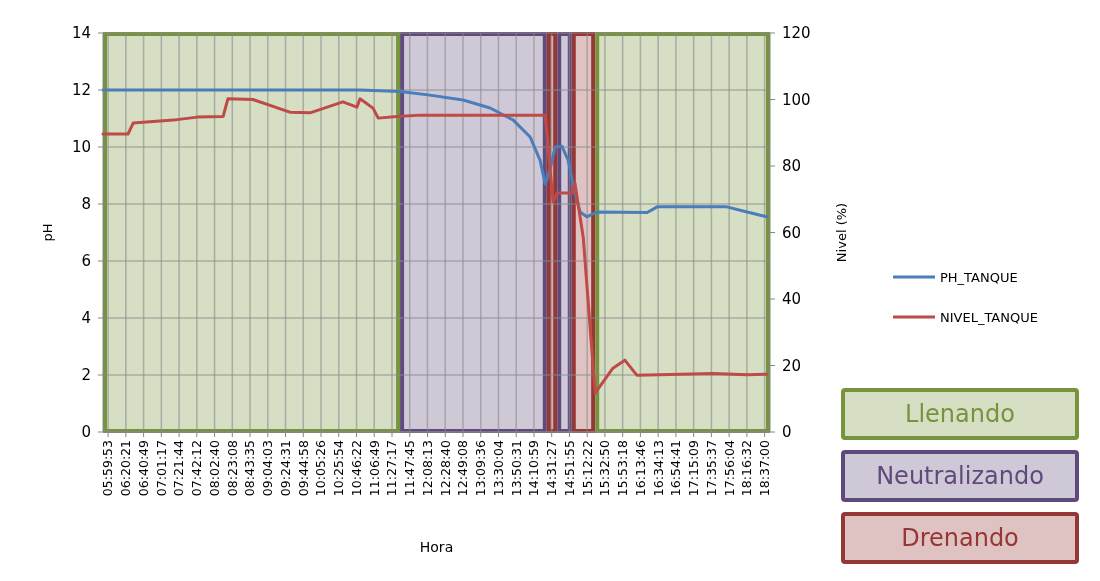 The width and height of the screenshot is (1100, 581). I want to click on x-tick-label: 08:23:08, so click(232, 468).